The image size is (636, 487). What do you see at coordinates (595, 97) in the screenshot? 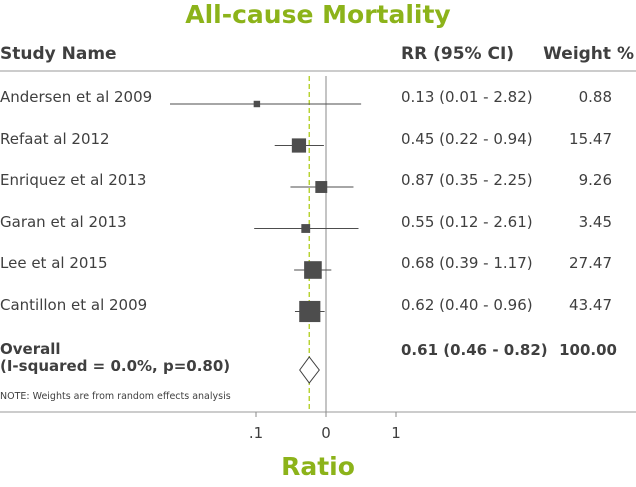
I see `study-weight: 0.88` at bounding box center [595, 97].